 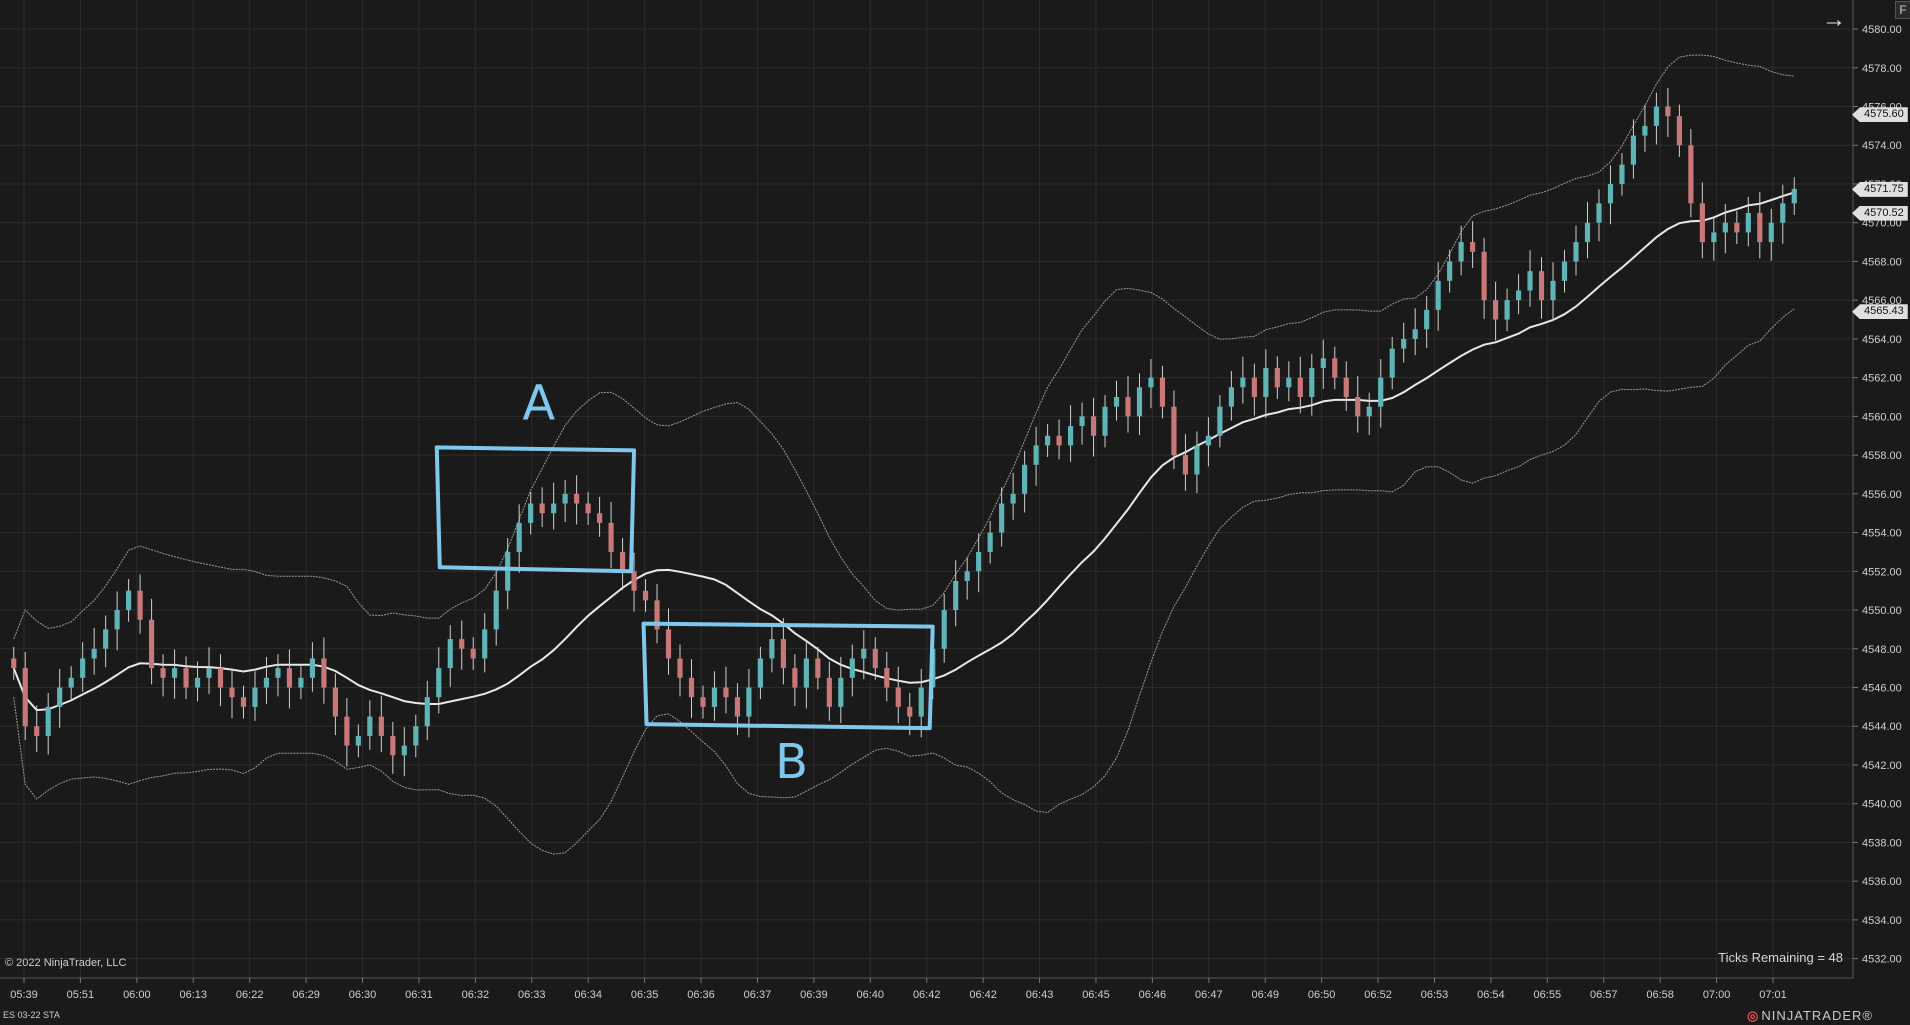 I want to click on price-tick-label: 4540.00, so click(x=1882, y=805).